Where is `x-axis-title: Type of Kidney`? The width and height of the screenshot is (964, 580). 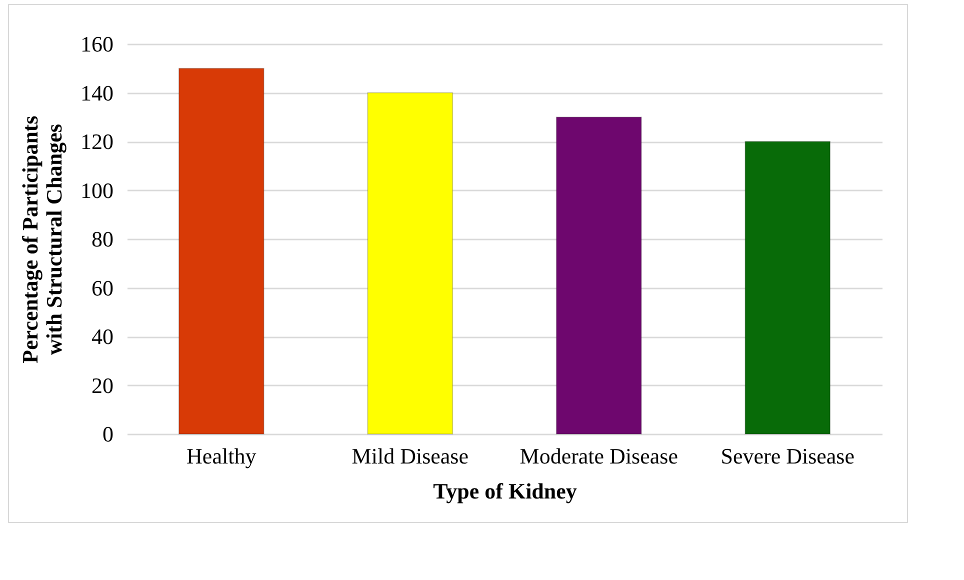 x-axis-title: Type of Kidney is located at coordinates (505, 491).